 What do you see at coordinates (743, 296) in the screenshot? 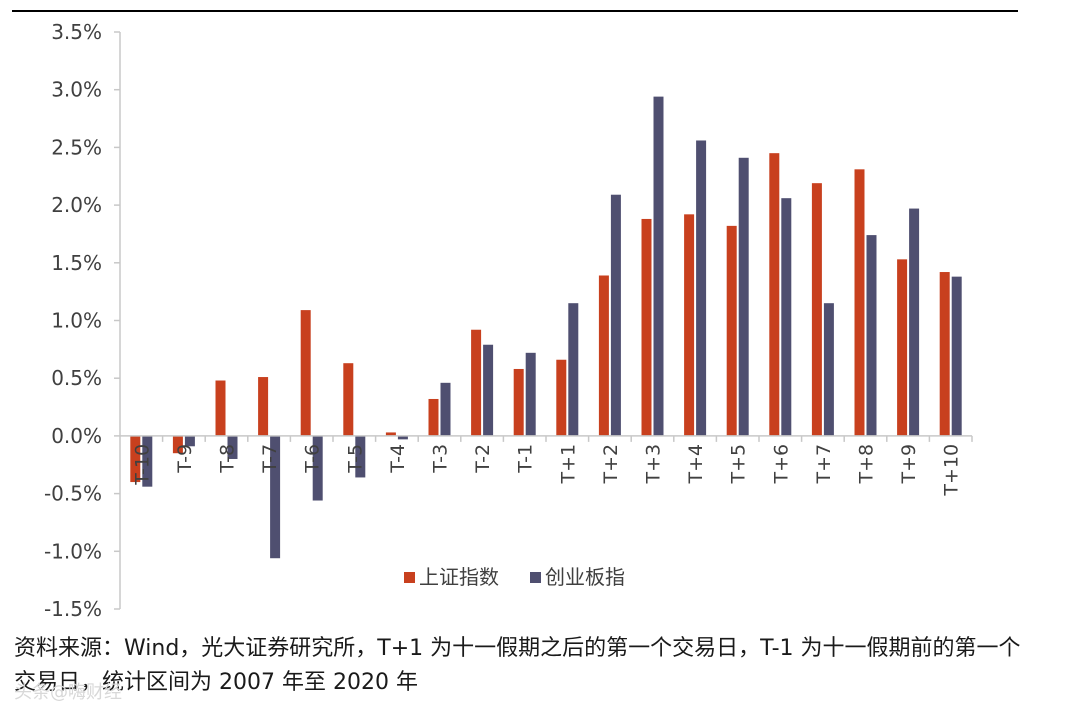
I see `bar-chinext-T+5` at bounding box center [743, 296].